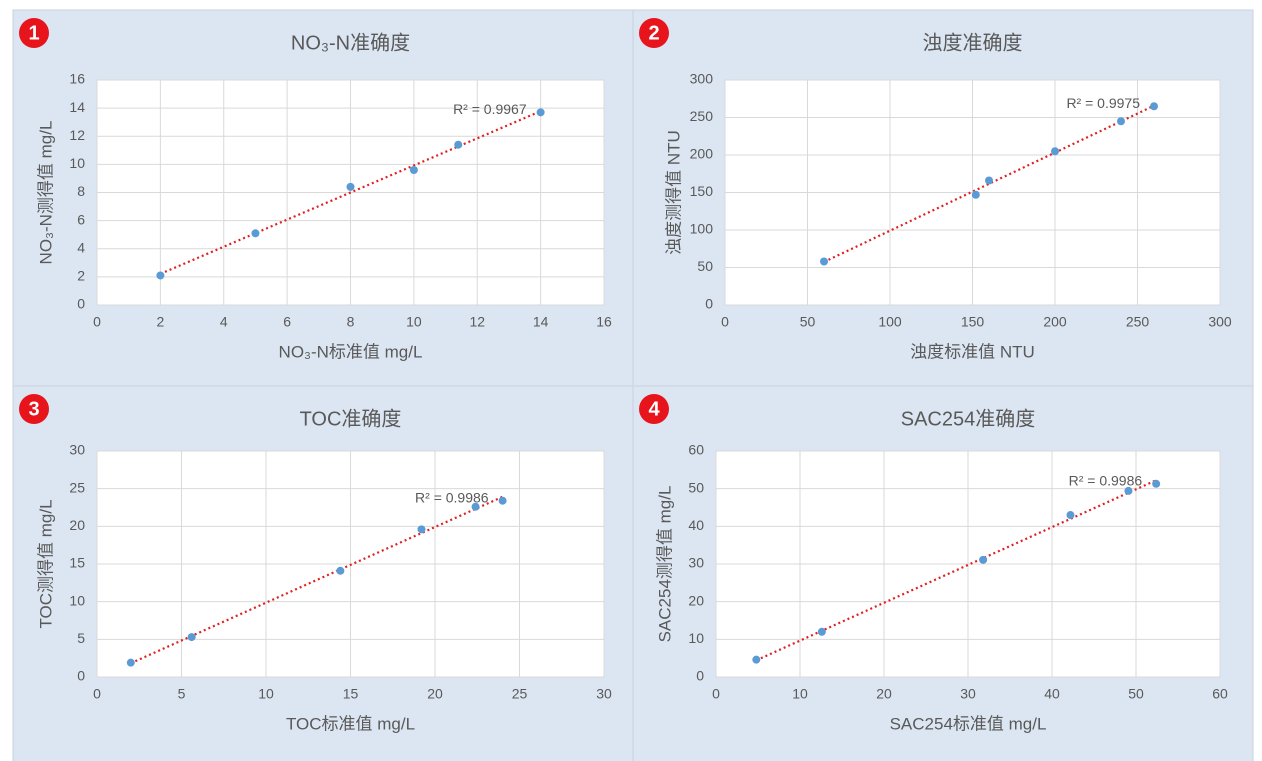 Image resolution: width=1262 pixels, height=761 pixels. I want to click on x-tick-label: 14, so click(541, 322).